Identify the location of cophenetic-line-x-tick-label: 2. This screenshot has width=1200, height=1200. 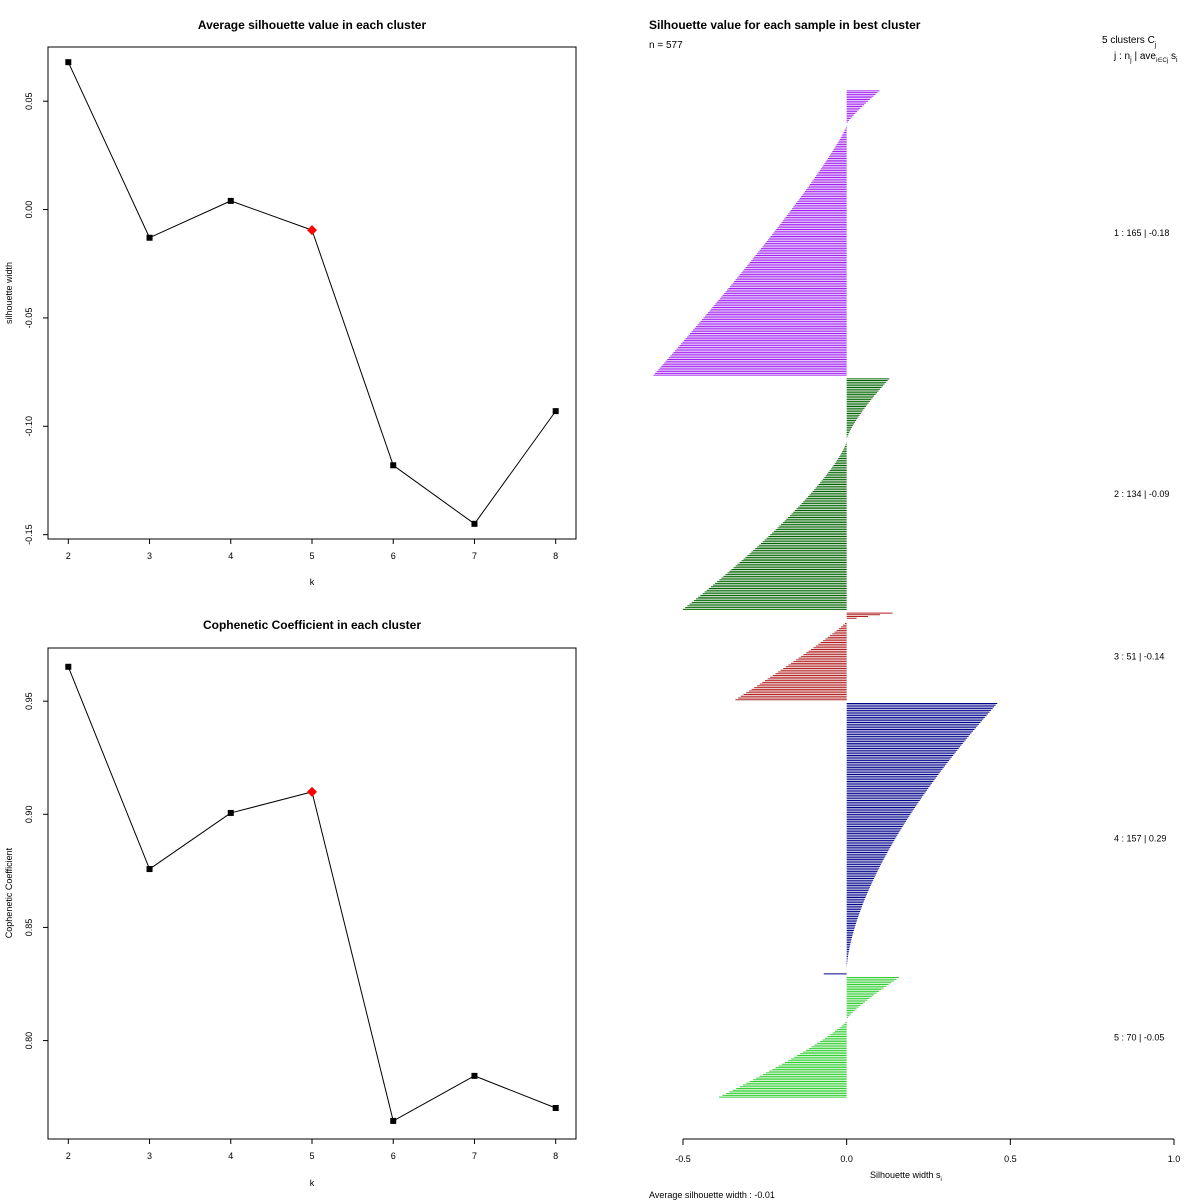
(68, 1156).